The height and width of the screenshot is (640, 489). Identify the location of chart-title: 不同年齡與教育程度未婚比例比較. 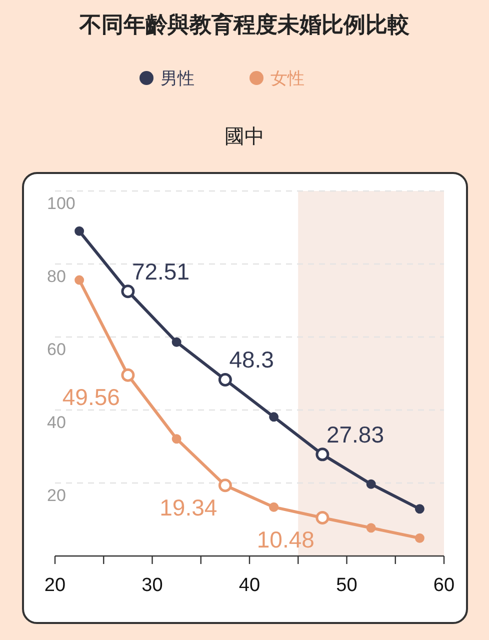
(244, 24).